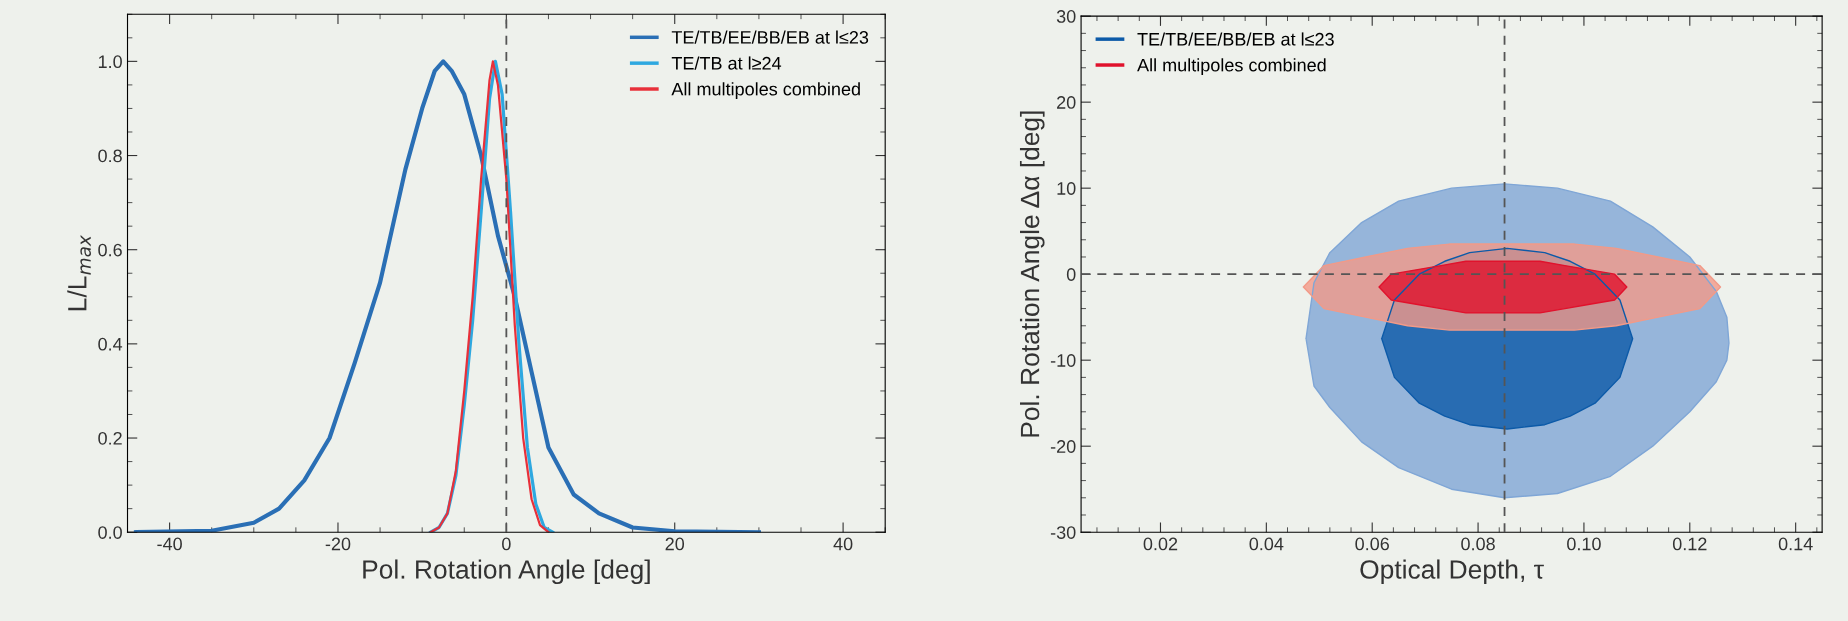 This screenshot has height=621, width=1848. What do you see at coordinates (1478, 544) in the screenshot?
I see `x-tick-label: 0.08` at bounding box center [1478, 544].